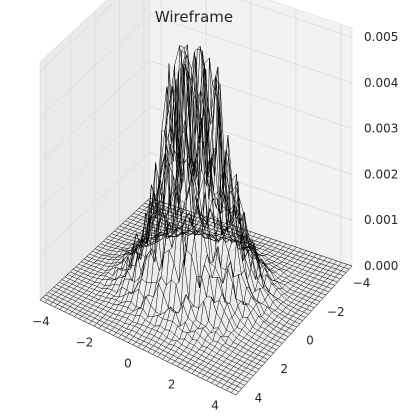  Describe the element at coordinates (172, 385) in the screenshot. I see `x-tick-label: 2` at that location.